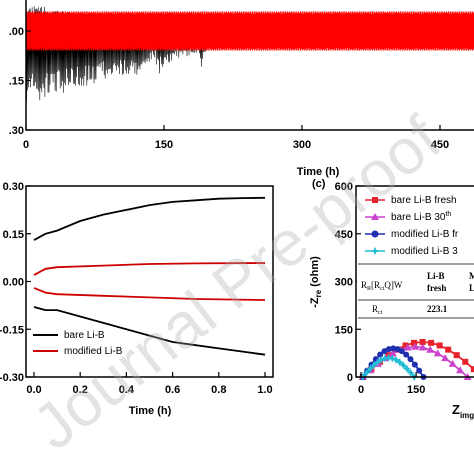 This screenshot has width=474, height=474. What do you see at coordinates (93, 351) in the screenshot?
I see `legend-label-modified: modified Li-B` at bounding box center [93, 351].